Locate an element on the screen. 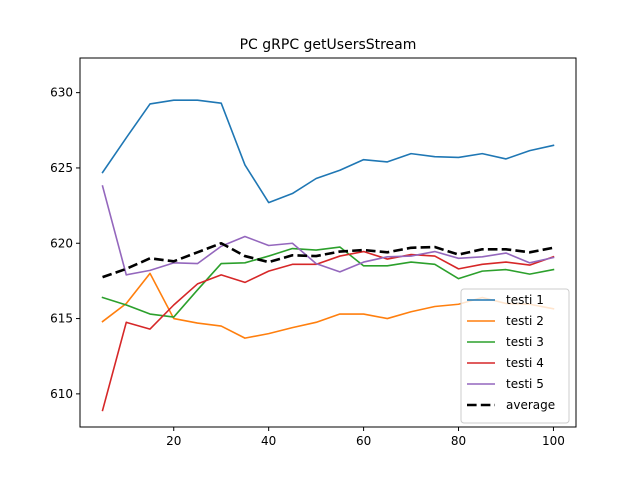 This screenshot has height=480, width=640. x-tick-label: 20 is located at coordinates (173, 441).